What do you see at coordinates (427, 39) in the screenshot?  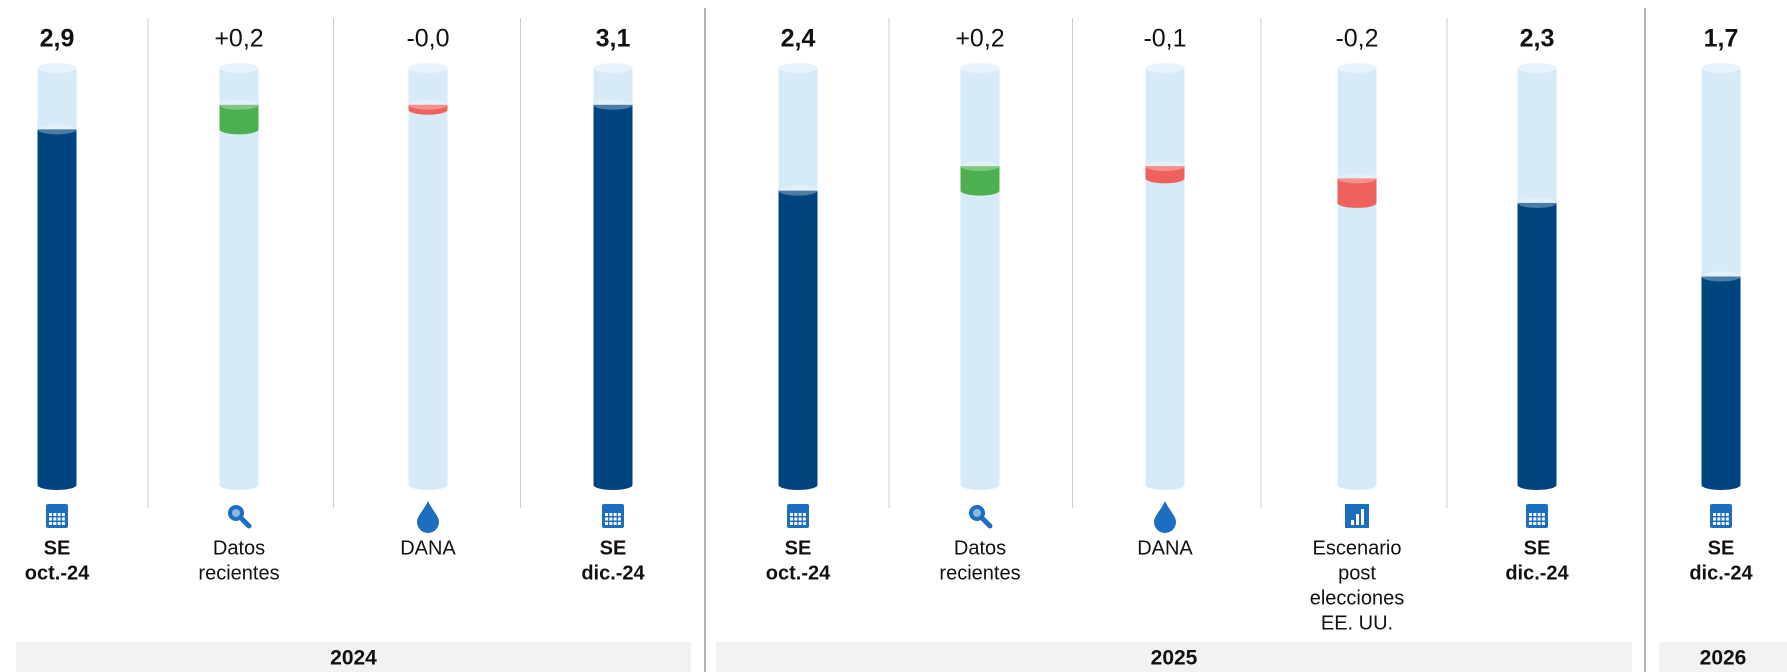 I see `value-label: -0,0` at bounding box center [427, 39].